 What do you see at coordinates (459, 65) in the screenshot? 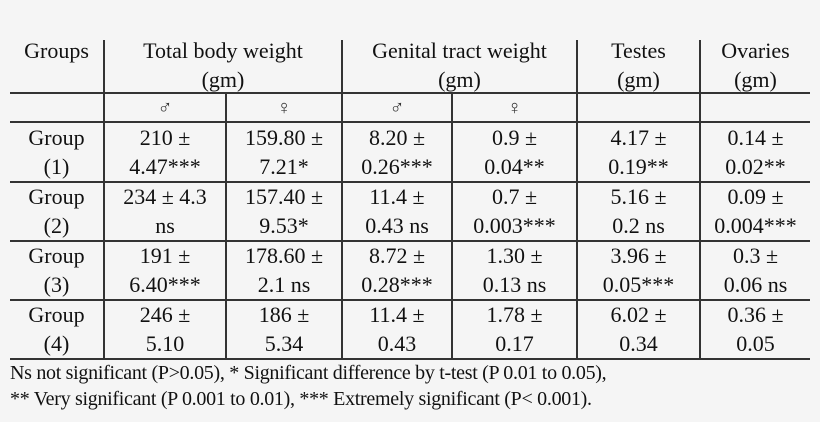
I see `header-genital-tract-weight: Genital tract weight (gm)` at bounding box center [459, 65].